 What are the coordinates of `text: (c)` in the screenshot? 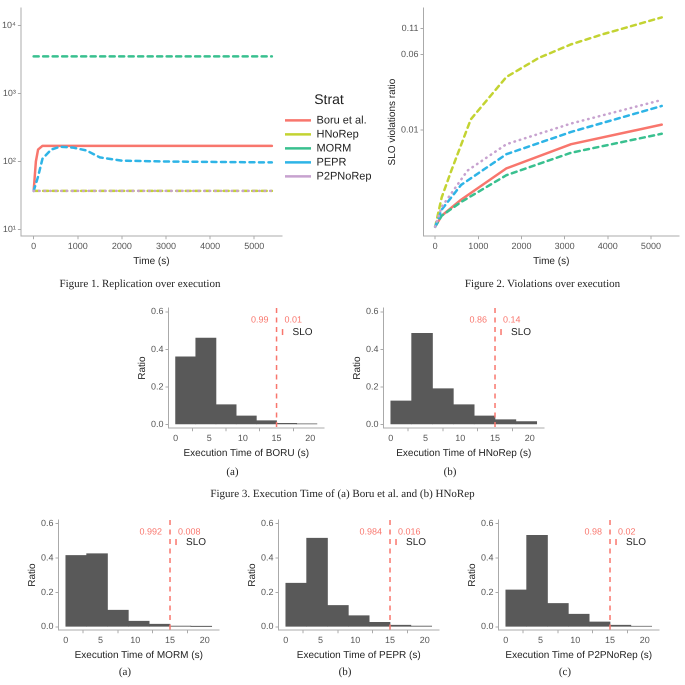 It's located at (565, 672).